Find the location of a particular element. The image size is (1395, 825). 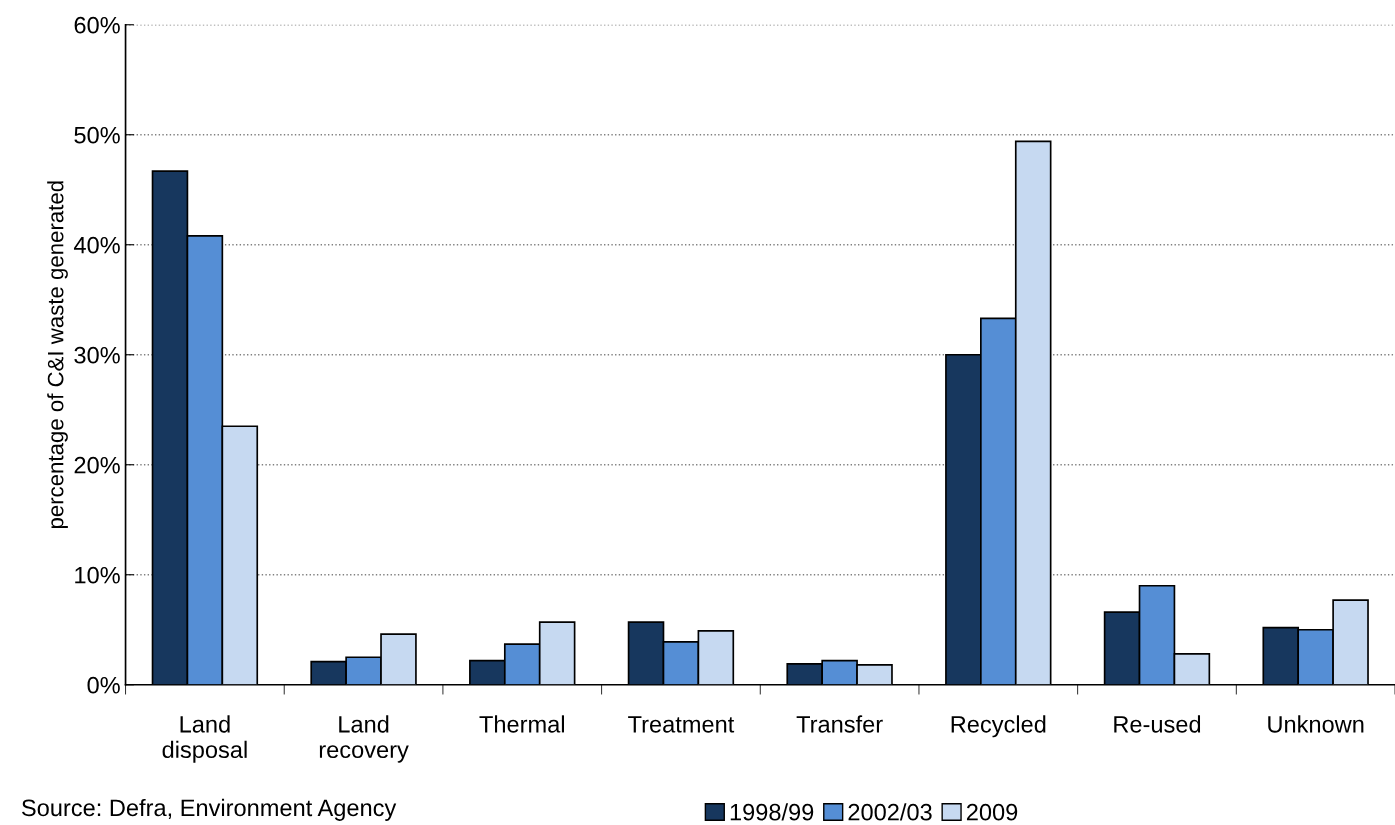

y-axis-title: percentage of C&I waste generated is located at coordinates (57, 355).